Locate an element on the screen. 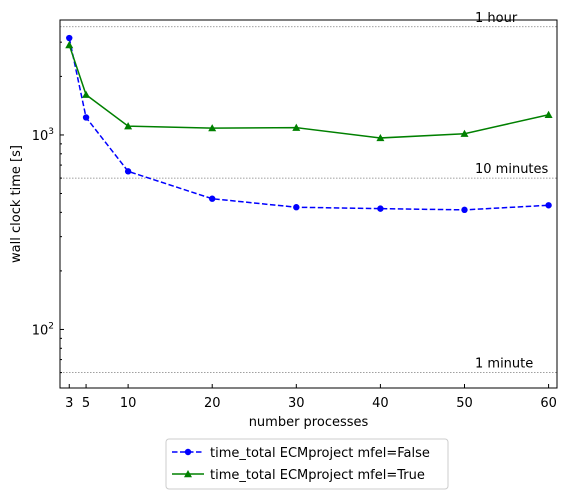 The width and height of the screenshot is (565, 497). x-tick-label: 10 is located at coordinates (128, 403).